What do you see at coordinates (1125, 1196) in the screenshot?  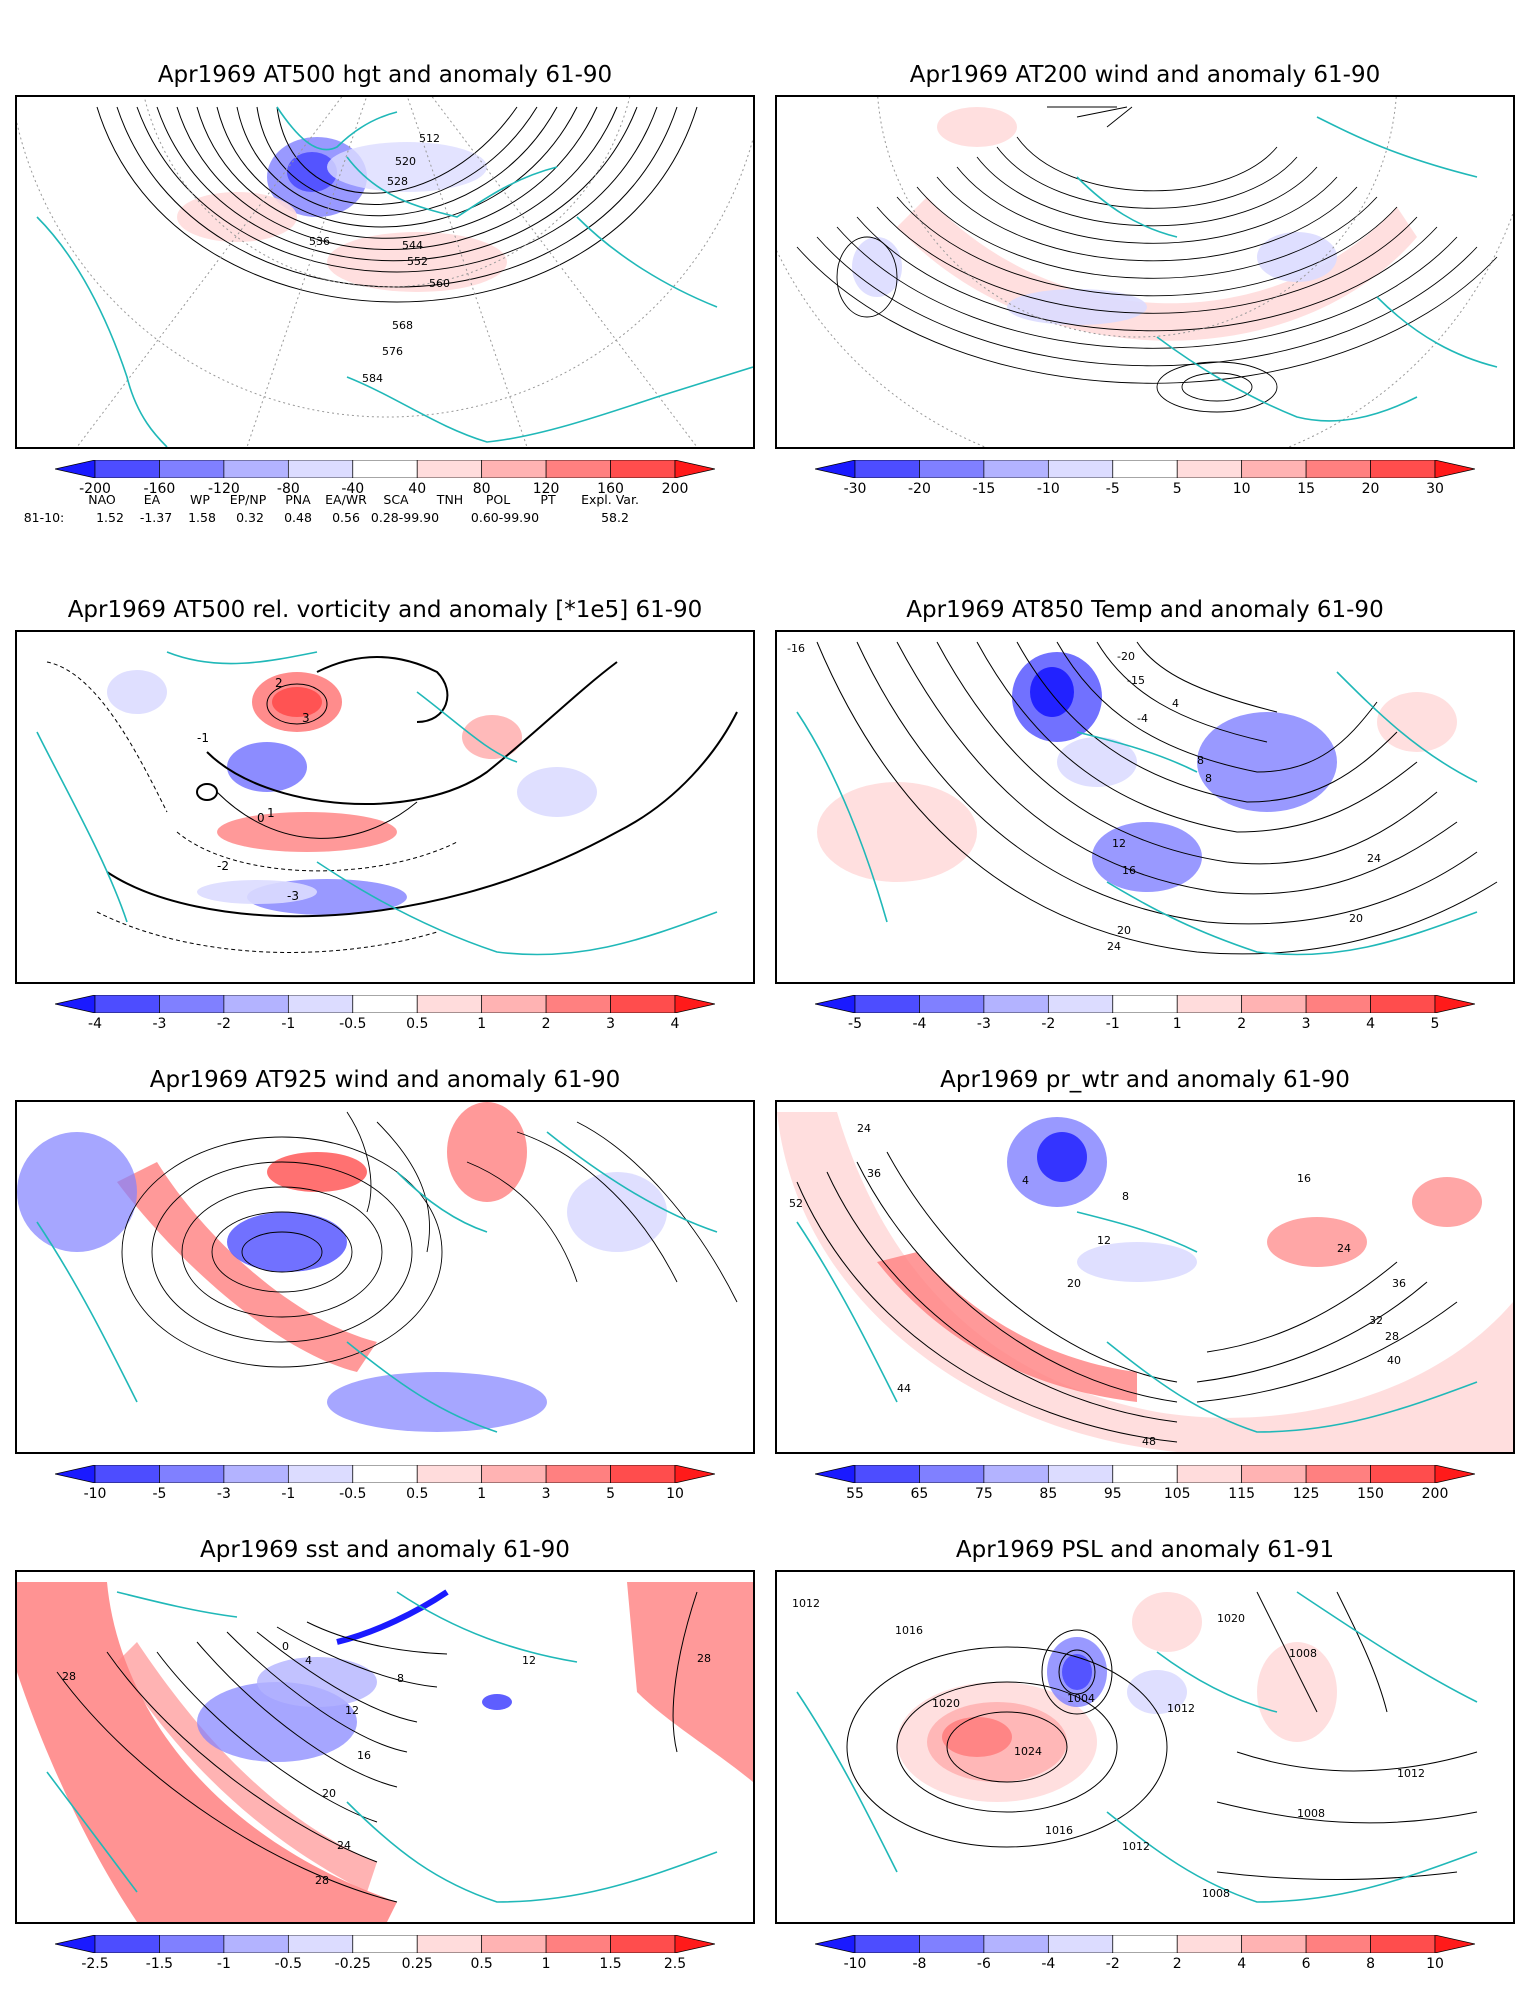 I see `svg-text: 8` at bounding box center [1125, 1196].